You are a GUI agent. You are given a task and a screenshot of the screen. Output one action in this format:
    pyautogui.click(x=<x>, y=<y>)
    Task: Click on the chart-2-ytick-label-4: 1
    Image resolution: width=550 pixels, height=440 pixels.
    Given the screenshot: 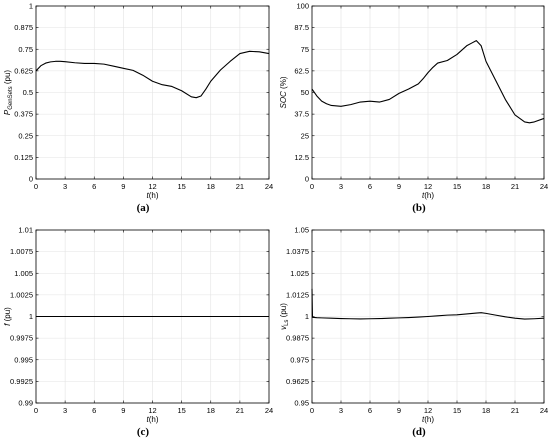 What is the action you would take?
    pyautogui.click(x=31, y=316)
    